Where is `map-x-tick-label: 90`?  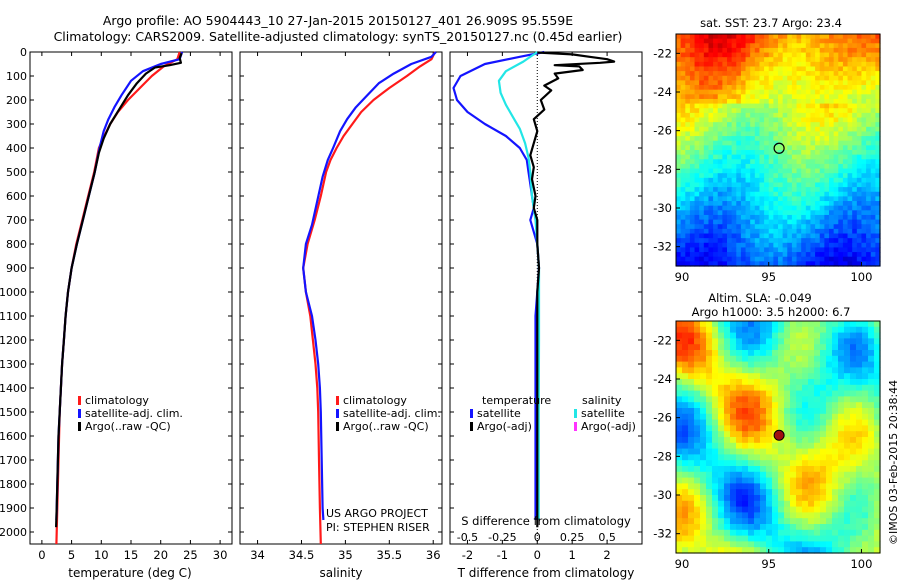 map-x-tick-label: 90 is located at coordinates (682, 277).